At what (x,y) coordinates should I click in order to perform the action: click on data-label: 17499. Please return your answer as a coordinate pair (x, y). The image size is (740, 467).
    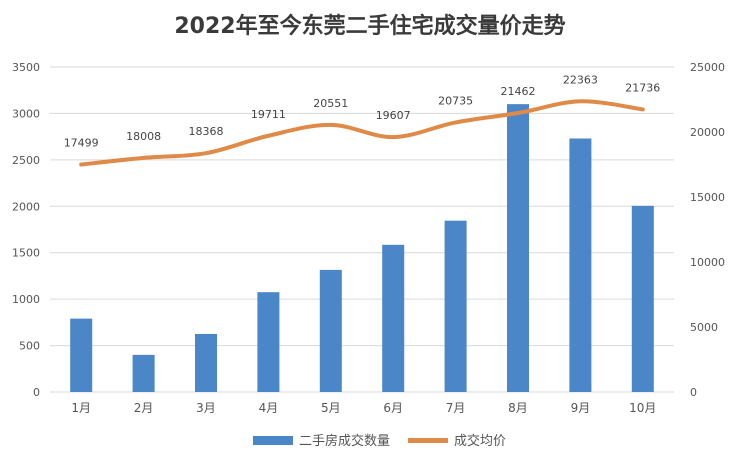
    Looking at the image, I should click on (81, 143).